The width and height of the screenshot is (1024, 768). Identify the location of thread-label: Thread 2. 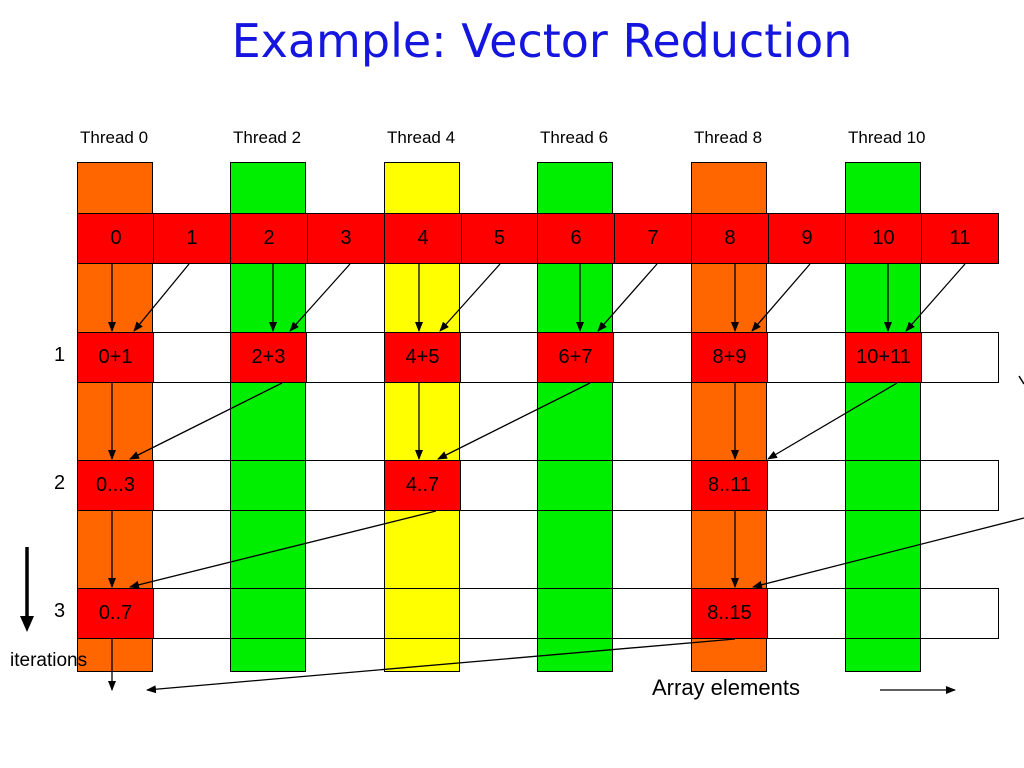
(267, 137).